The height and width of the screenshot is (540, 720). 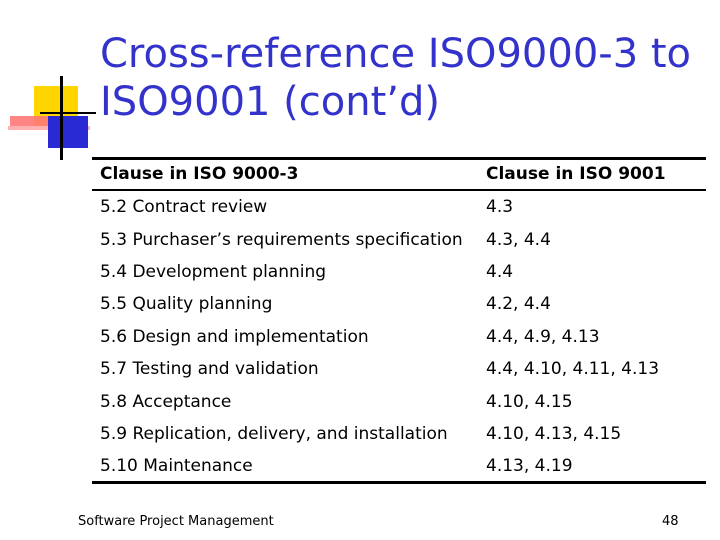 I want to click on clause-9001: 4.13, 4.19, so click(x=529, y=466).